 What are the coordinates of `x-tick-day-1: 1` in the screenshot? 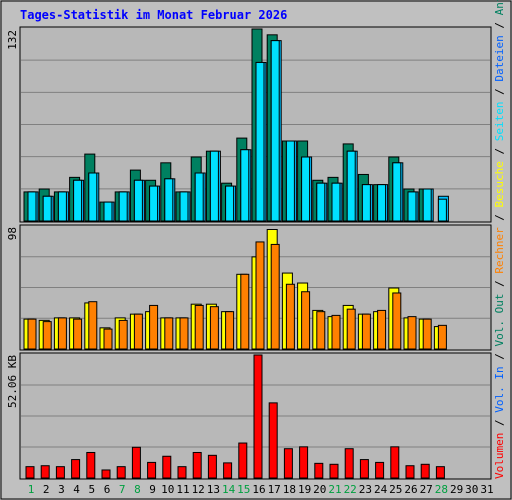 It's located at (31, 489).